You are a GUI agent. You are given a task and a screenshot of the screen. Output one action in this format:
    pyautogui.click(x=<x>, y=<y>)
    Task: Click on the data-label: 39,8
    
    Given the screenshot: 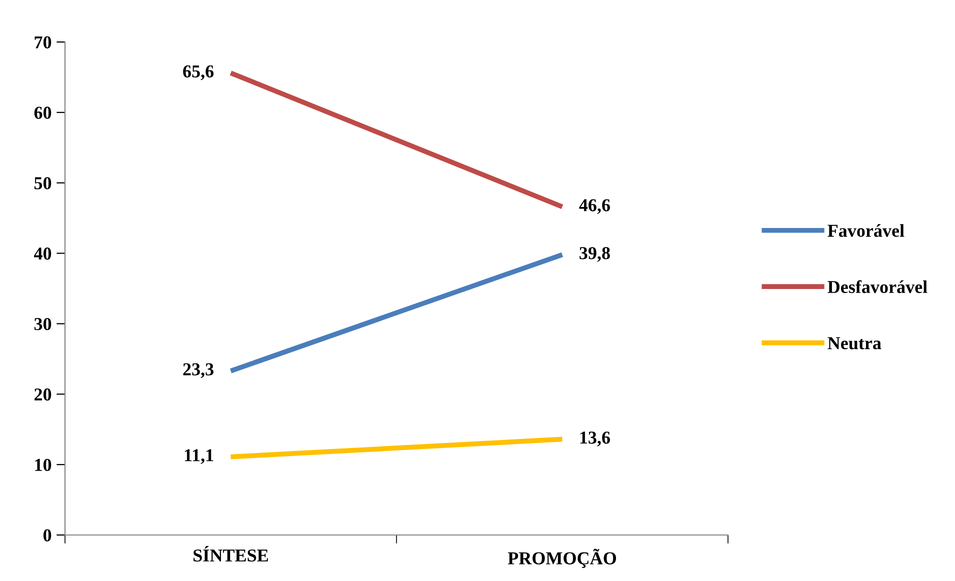 What is the action you would take?
    pyautogui.click(x=595, y=254)
    